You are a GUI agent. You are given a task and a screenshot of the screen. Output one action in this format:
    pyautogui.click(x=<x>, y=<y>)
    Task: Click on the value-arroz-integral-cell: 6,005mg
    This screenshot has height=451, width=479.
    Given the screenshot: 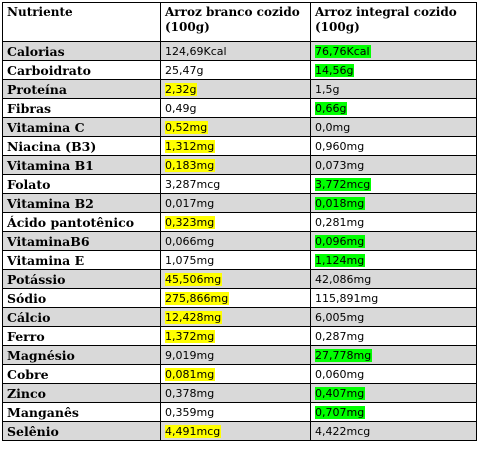 What is the action you would take?
    pyautogui.click(x=393, y=317)
    